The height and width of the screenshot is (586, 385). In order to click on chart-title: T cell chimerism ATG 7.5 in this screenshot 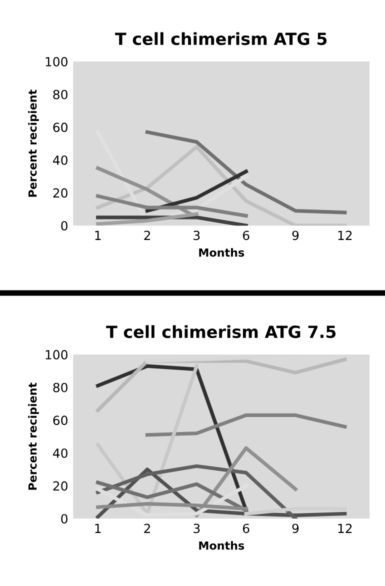, I will do `click(221, 331)`.